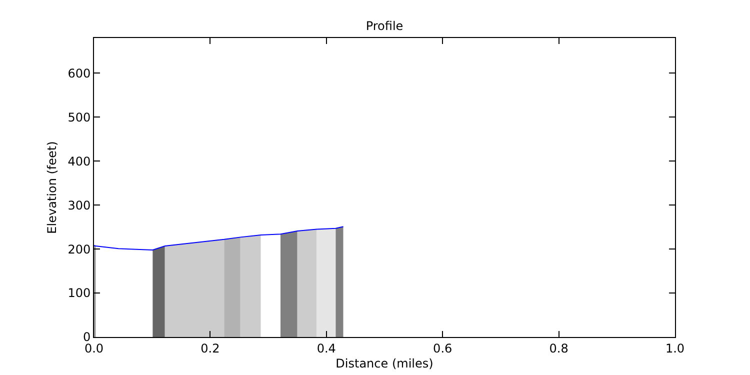 The image size is (750, 375). I want to click on chart-title: Profile, so click(385, 26).